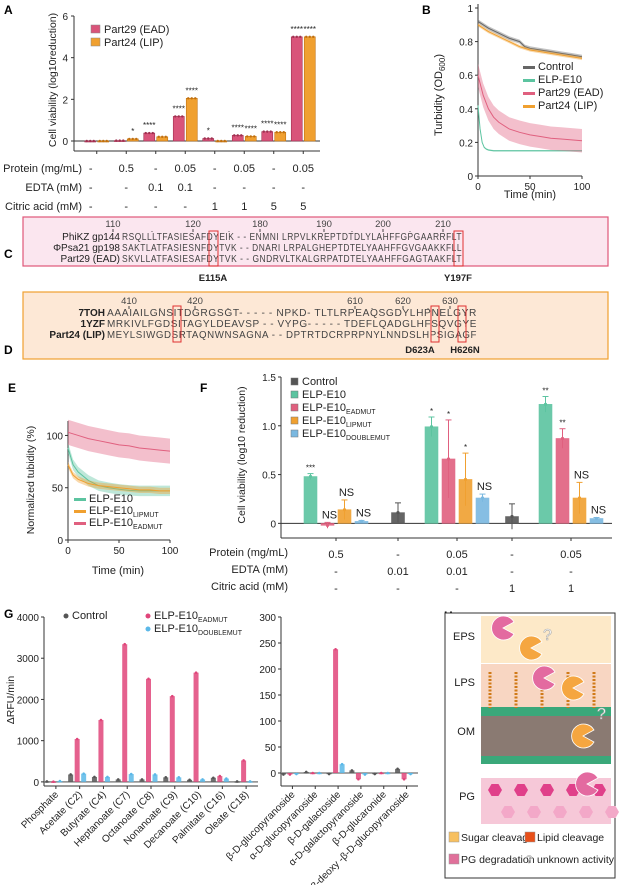 The width and height of the screenshot is (621, 885). Describe the element at coordinates (93, 324) in the screenshot. I see `sequence-name: 1YZF` at that location.